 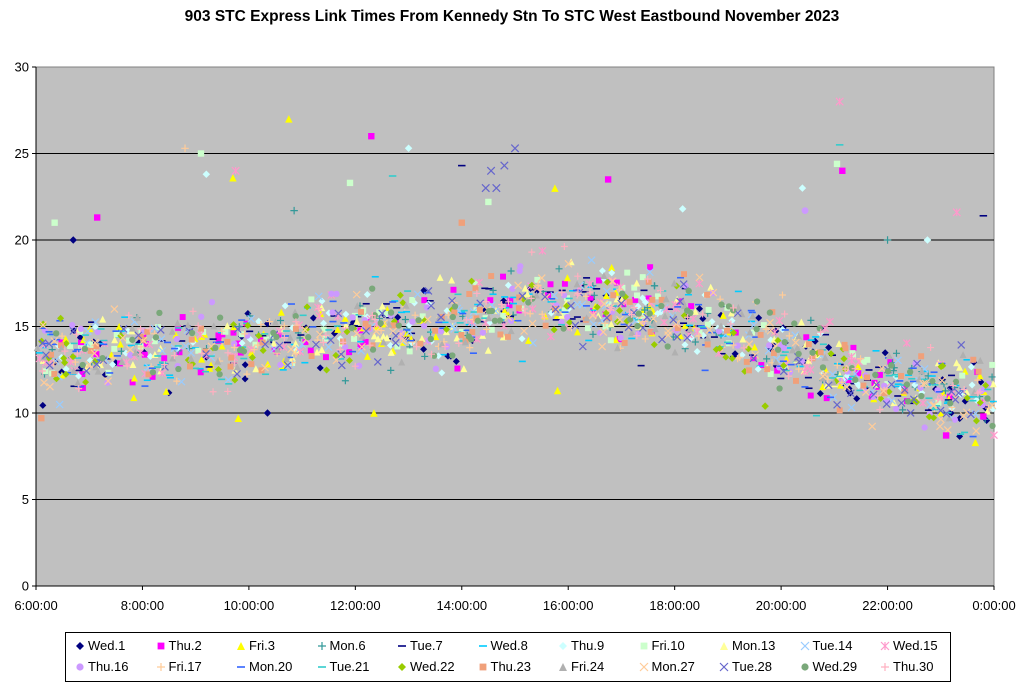 I want to click on y-tick-label: 15, so click(x=22, y=326).